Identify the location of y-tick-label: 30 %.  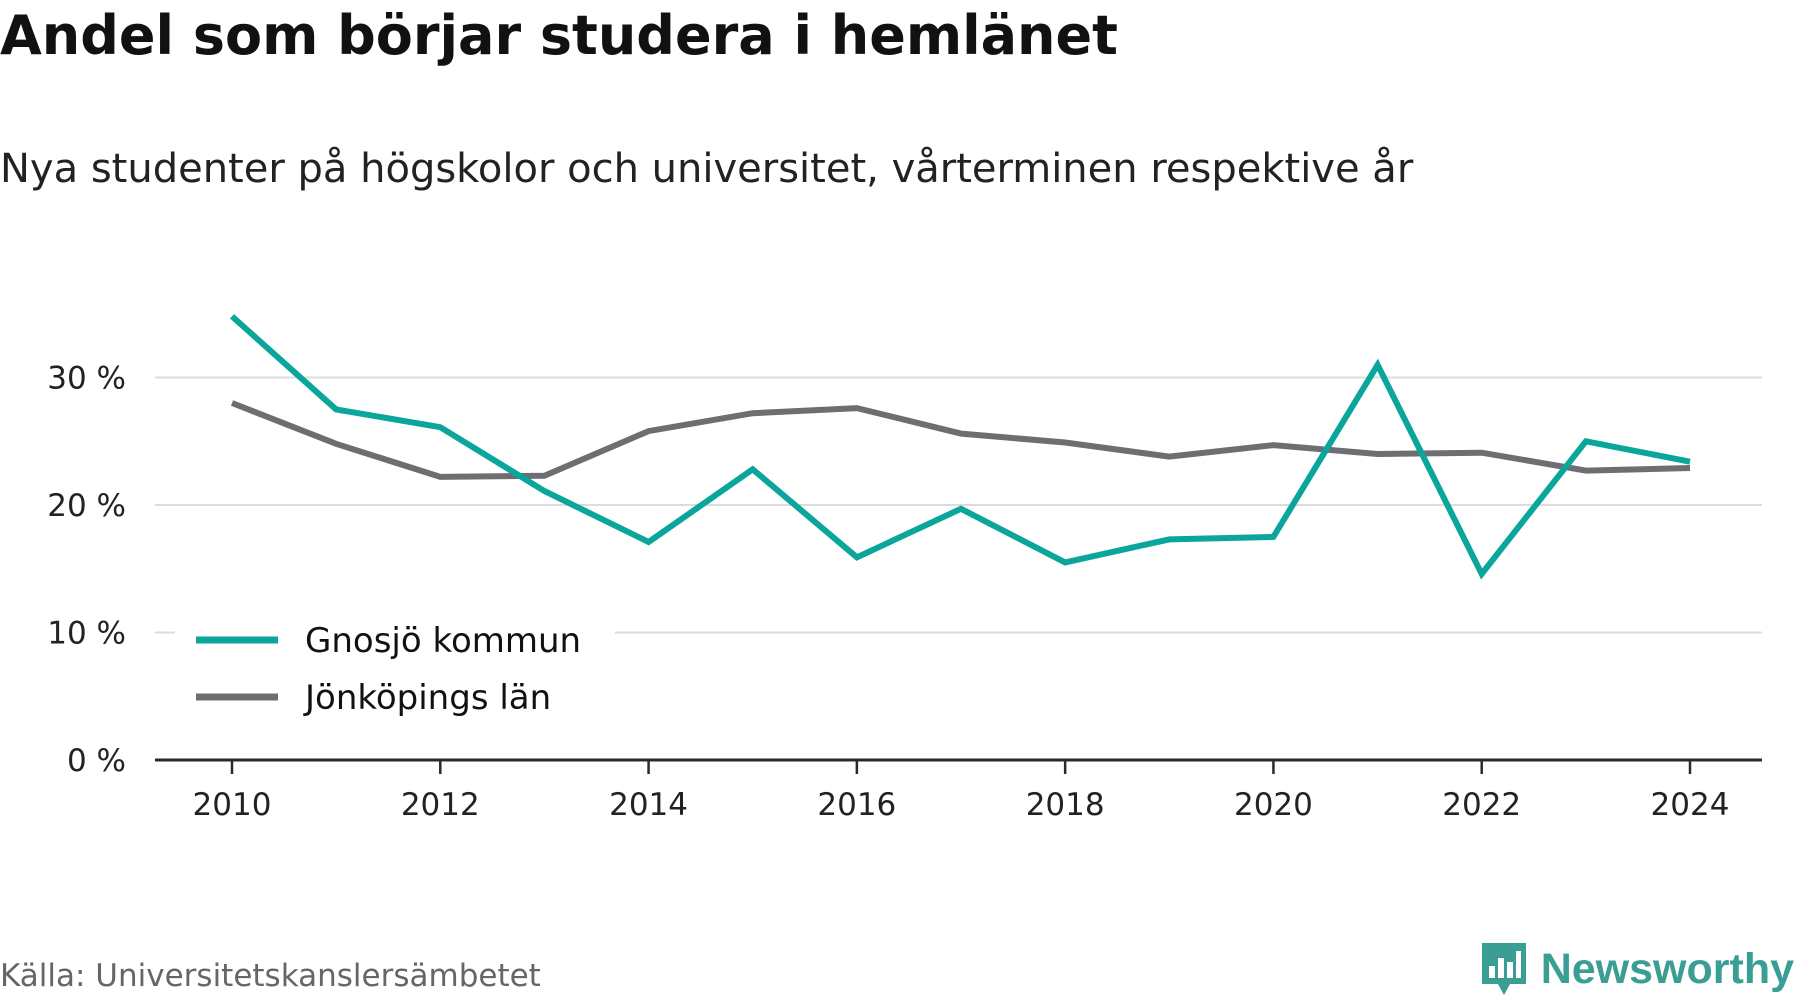
(86, 379).